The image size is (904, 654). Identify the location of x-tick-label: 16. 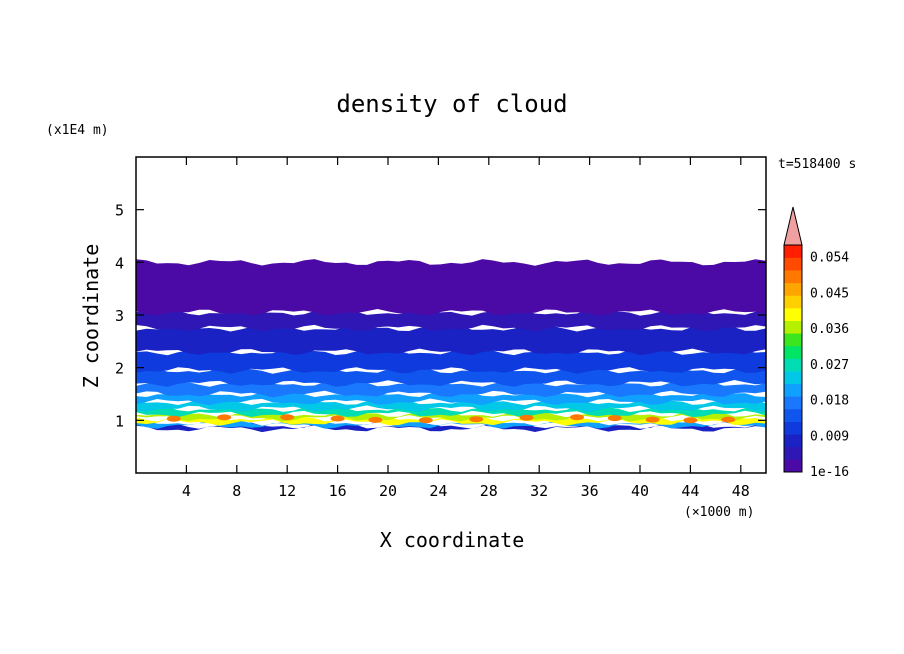
(338, 491).